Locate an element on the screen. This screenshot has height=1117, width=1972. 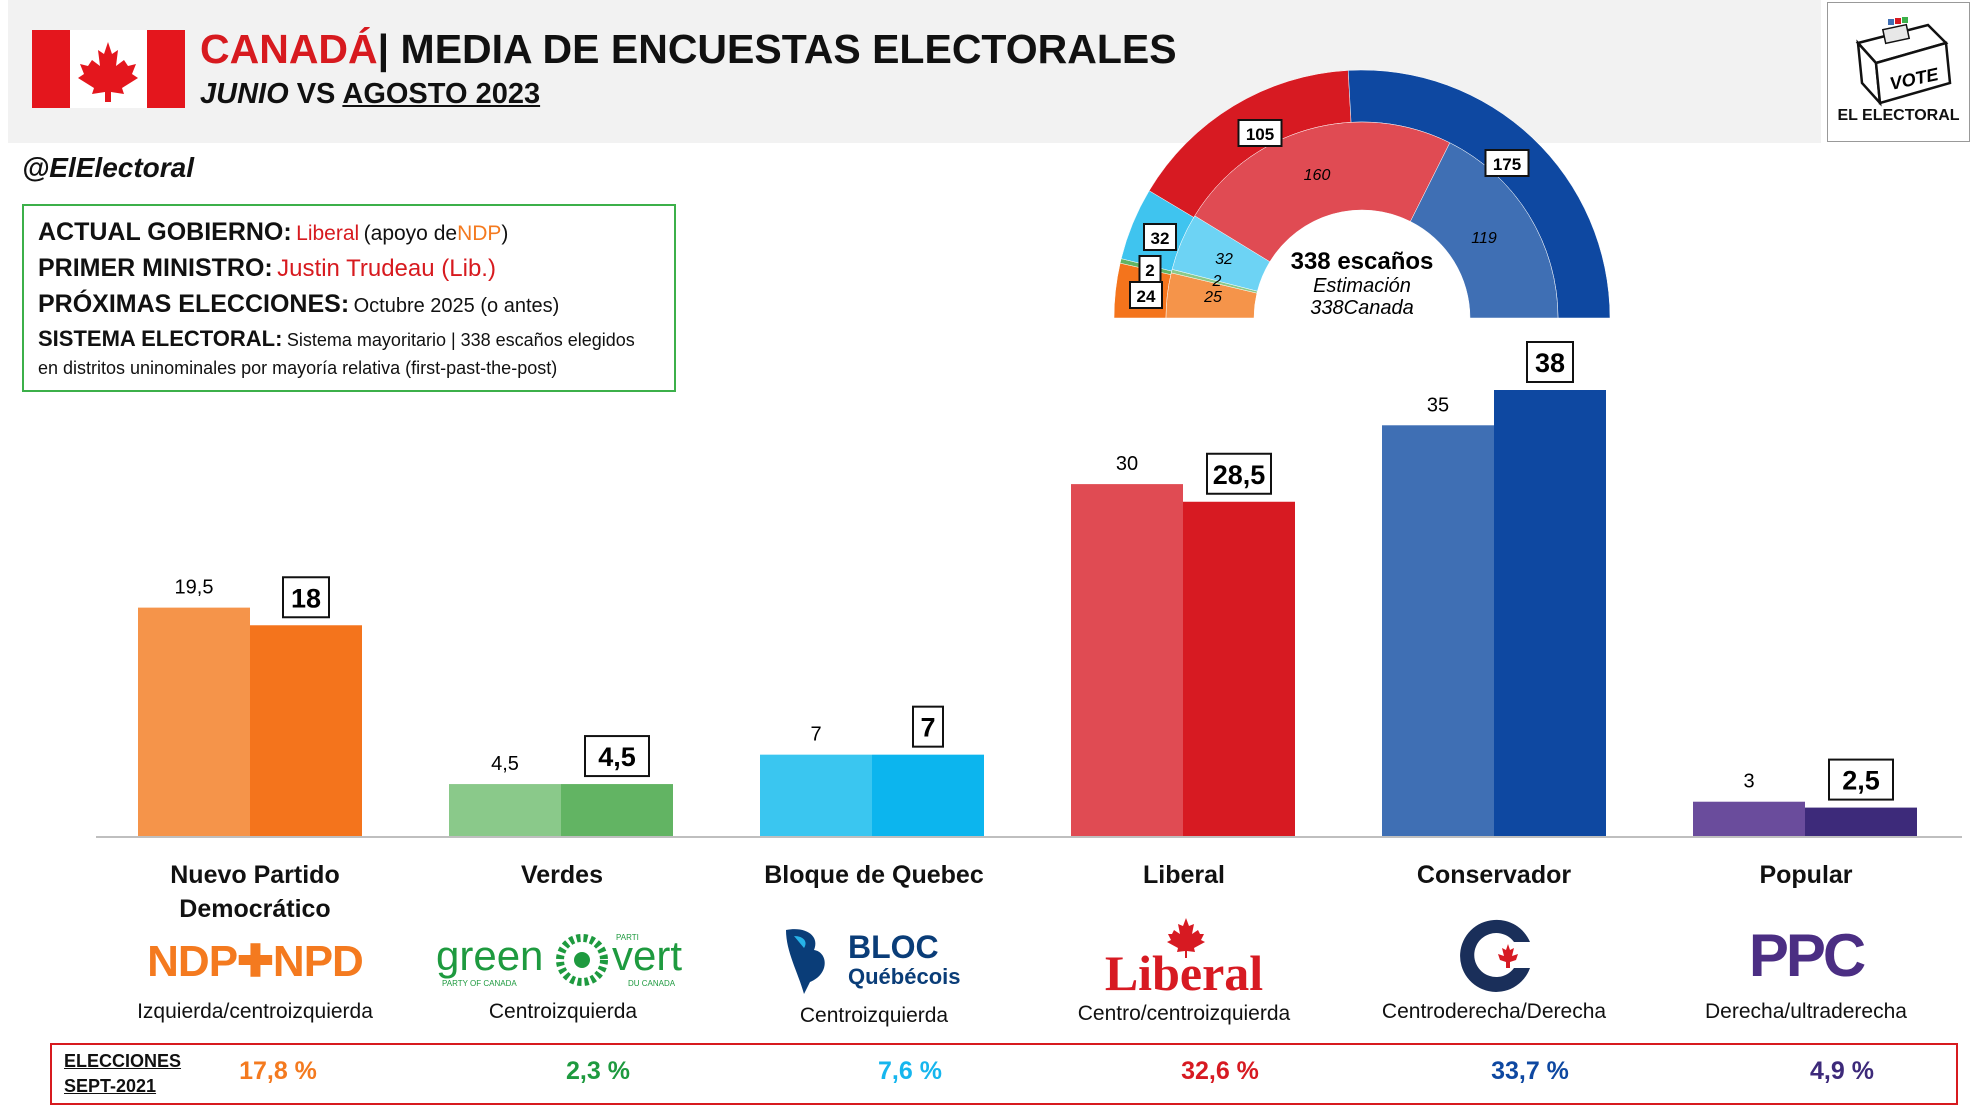
label-box-august-conservador is located at coordinates (1550, 362).